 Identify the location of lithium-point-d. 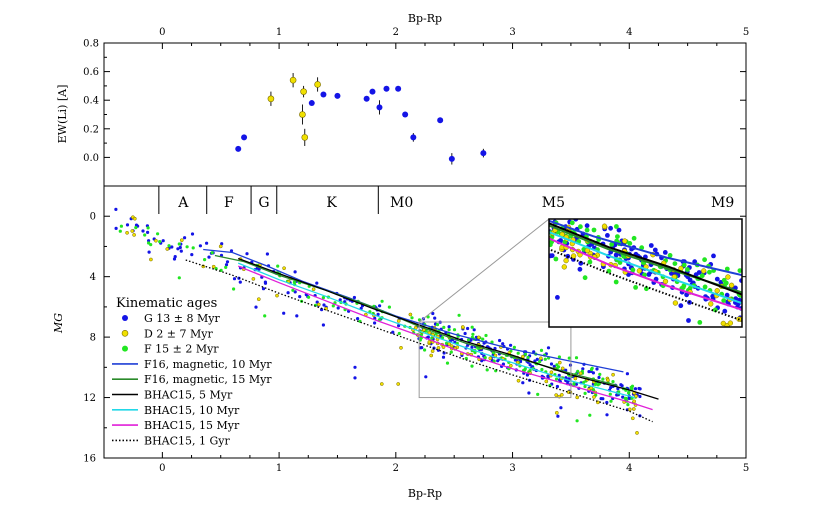
(271, 99).